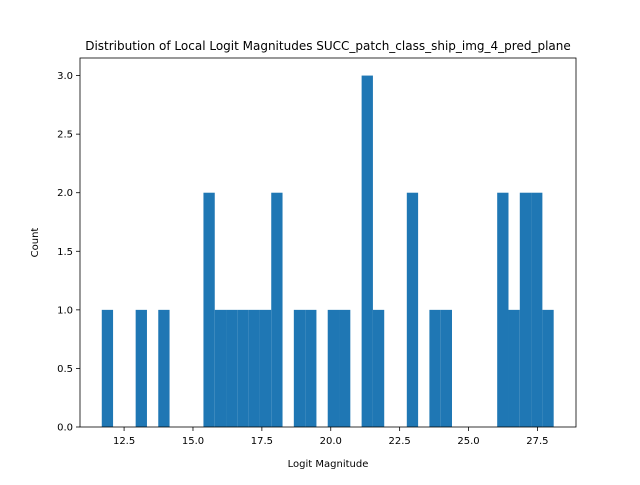 This screenshot has width=640, height=485. Describe the element at coordinates (65, 428) in the screenshot. I see `y-tick-label: 0.0` at that location.